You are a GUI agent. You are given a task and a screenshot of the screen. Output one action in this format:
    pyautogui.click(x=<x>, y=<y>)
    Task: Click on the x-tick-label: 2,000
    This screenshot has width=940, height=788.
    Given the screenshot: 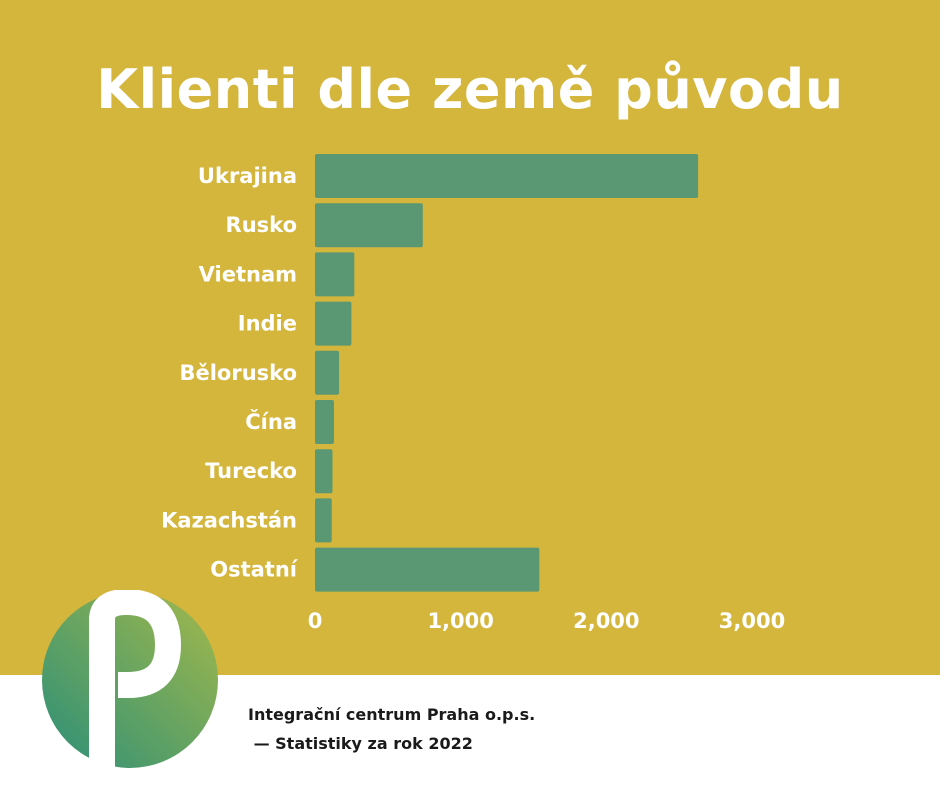 What is the action you would take?
    pyautogui.click(x=606, y=621)
    